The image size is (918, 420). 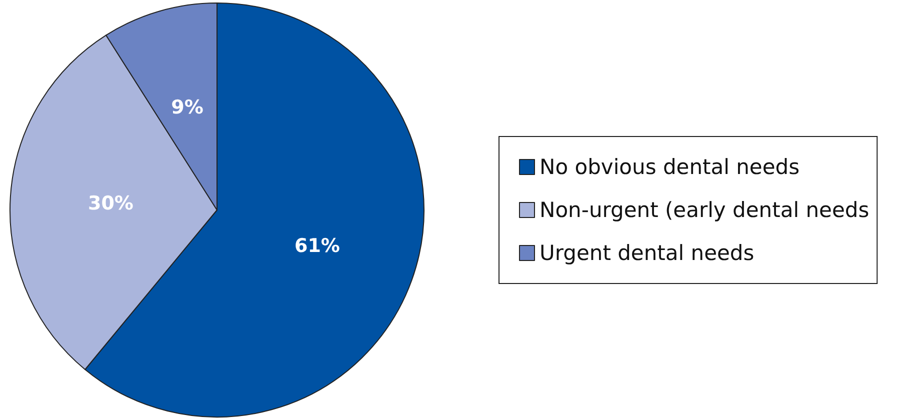 What do you see at coordinates (317, 246) in the screenshot?
I see `data-label: 61%` at bounding box center [317, 246].